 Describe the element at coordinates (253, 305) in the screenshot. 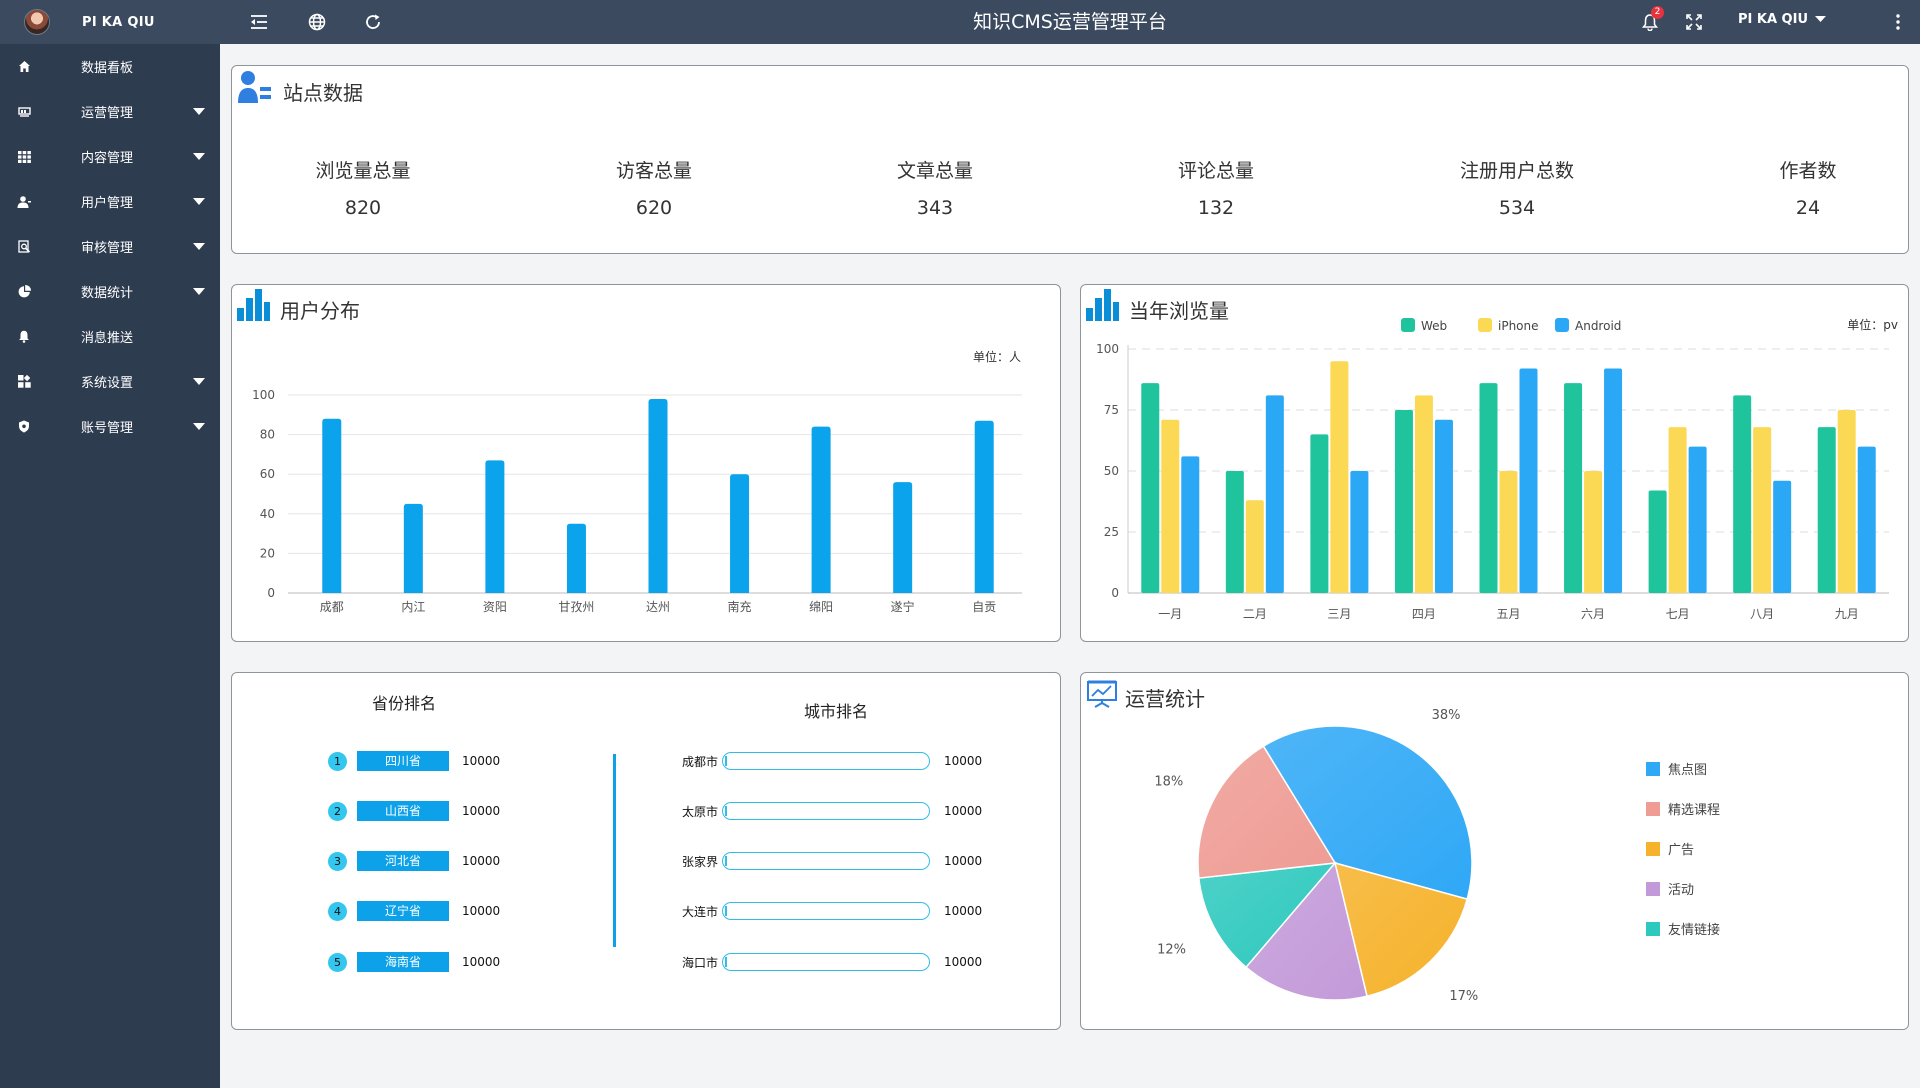

I see `bar-chart-icon` at that location.